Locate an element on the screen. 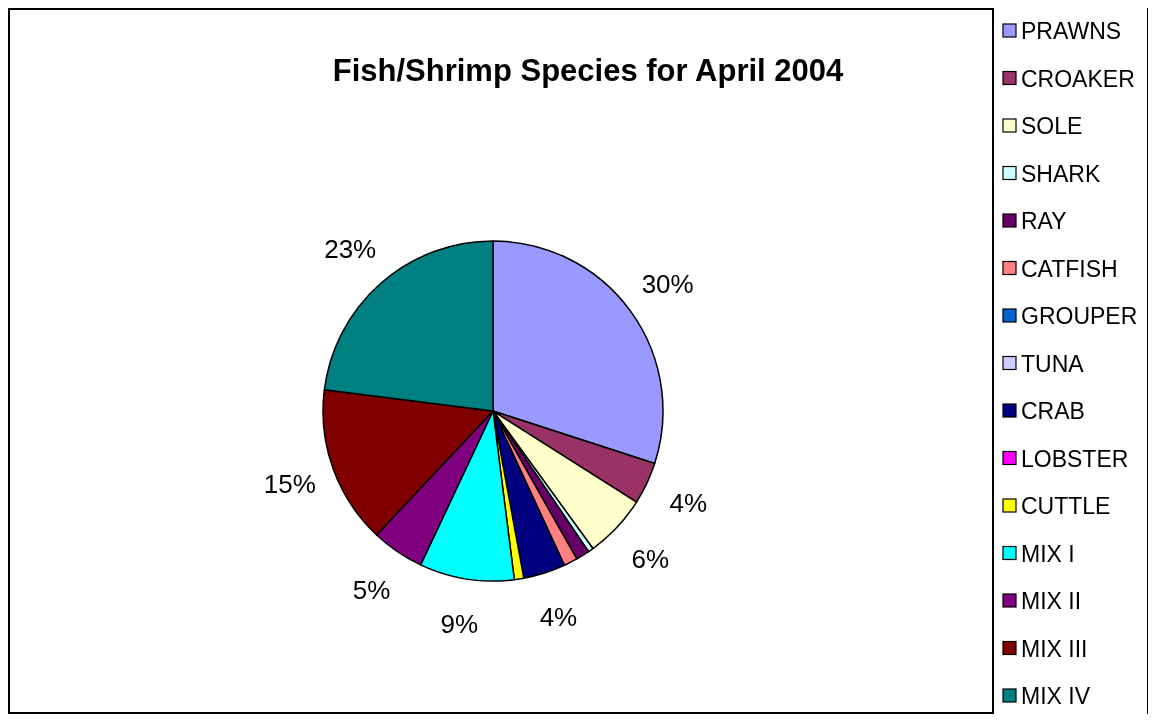 The width and height of the screenshot is (1156, 722). data-label: 9% is located at coordinates (459, 624).